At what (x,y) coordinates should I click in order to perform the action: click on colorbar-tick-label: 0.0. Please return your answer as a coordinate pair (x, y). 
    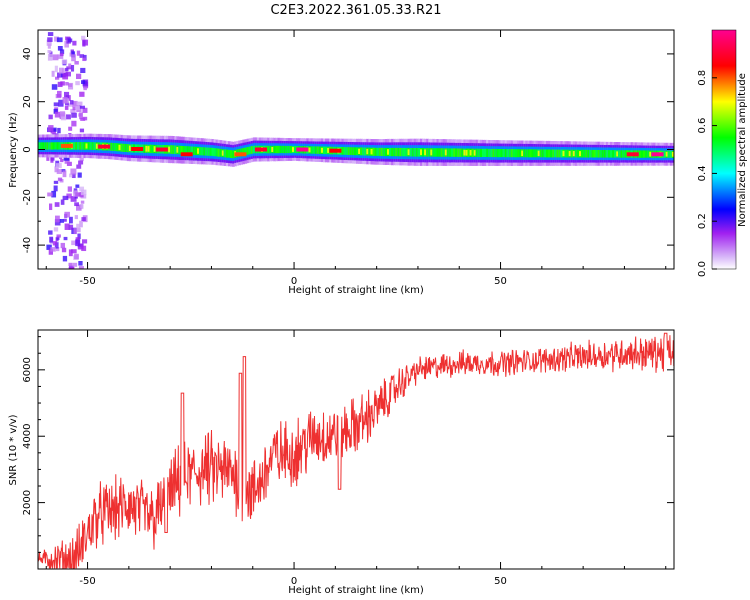
    Looking at the image, I should click on (702, 269).